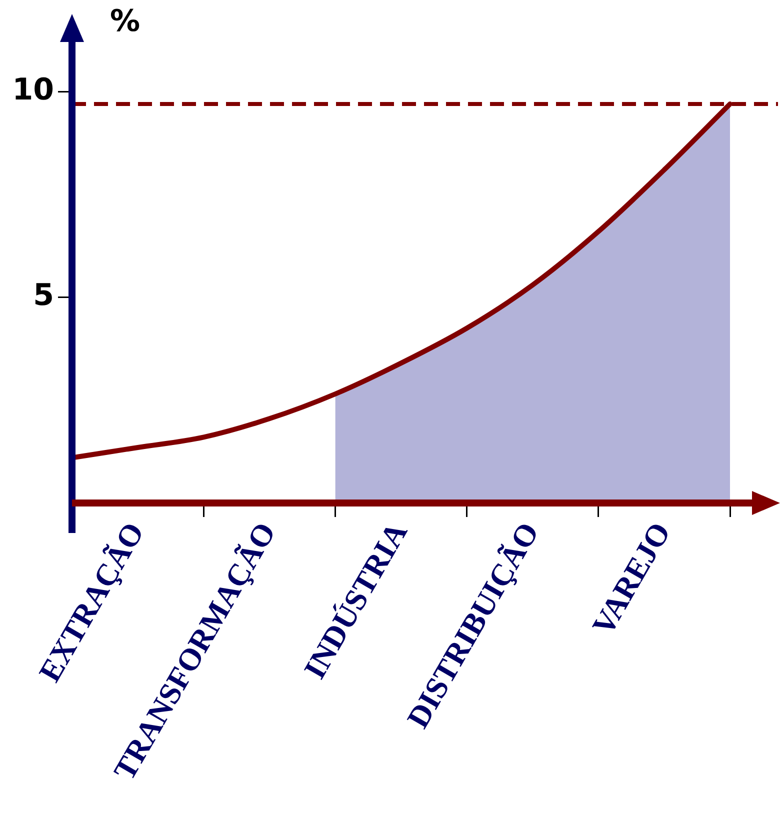 The width and height of the screenshot is (782, 837). I want to click on y-tick-label: 5, so click(43, 296).